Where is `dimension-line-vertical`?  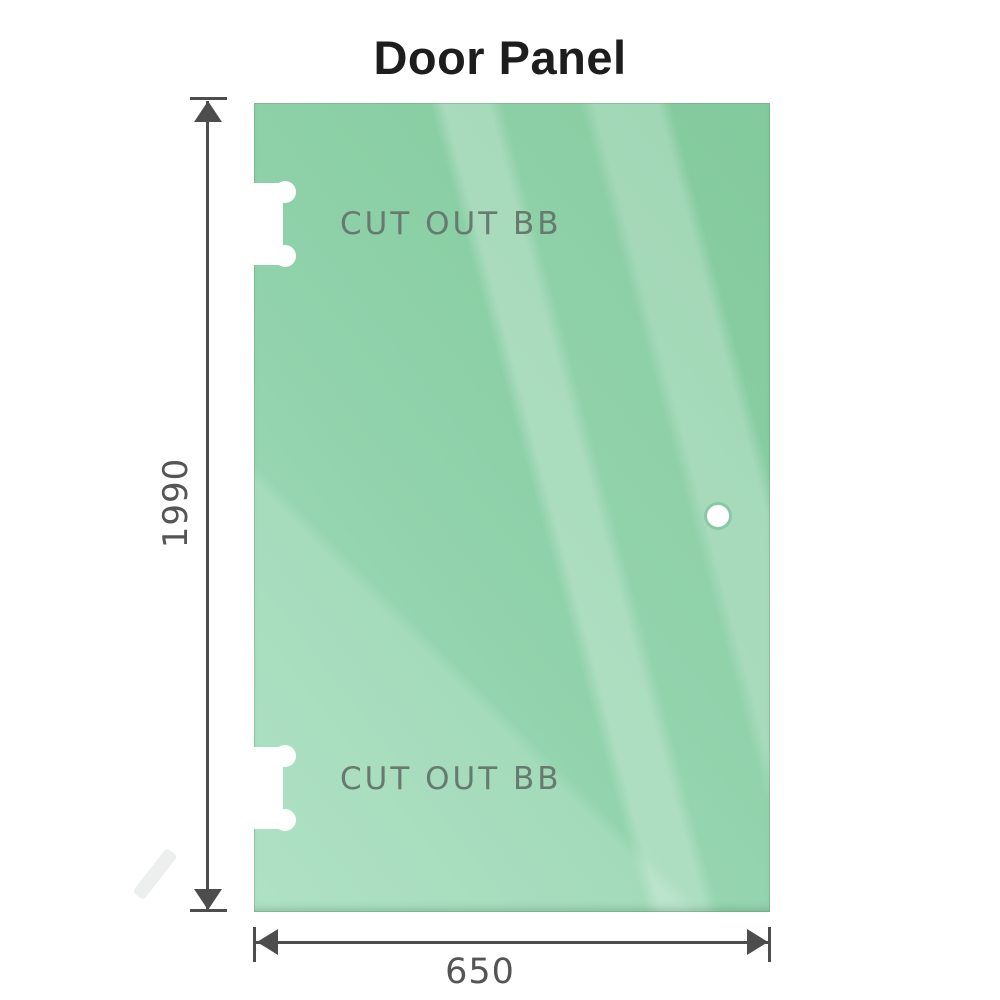 dimension-line-vertical is located at coordinates (207, 506).